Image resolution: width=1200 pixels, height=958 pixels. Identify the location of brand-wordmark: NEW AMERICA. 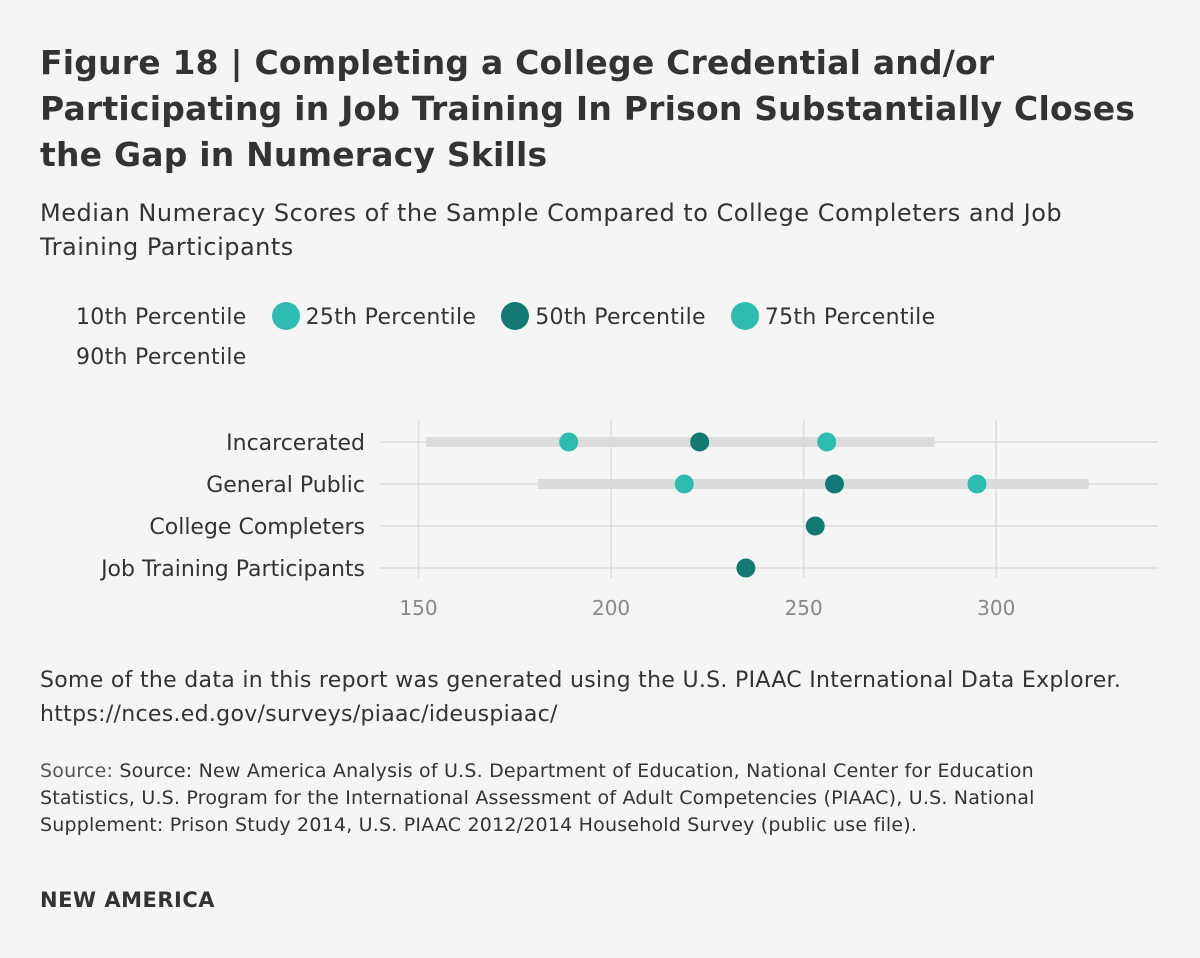
(128, 900).